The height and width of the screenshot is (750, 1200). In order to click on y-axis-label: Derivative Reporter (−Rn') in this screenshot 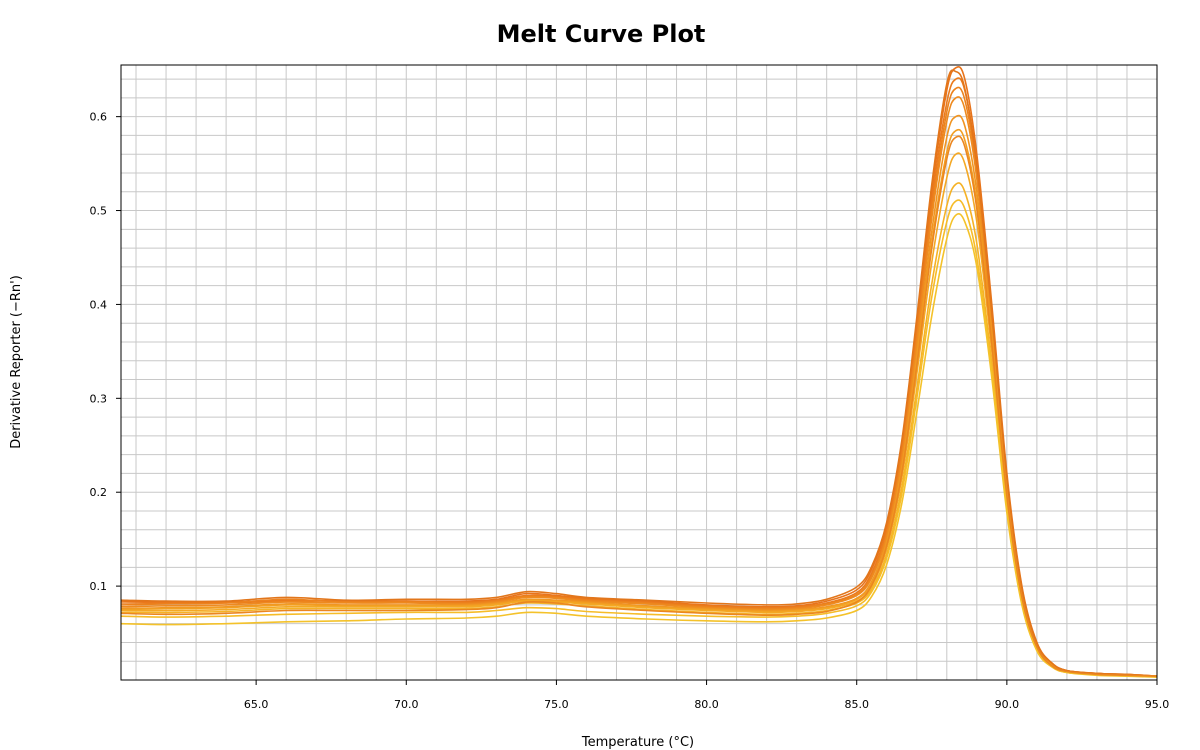, I will do `click(16, 362)`.